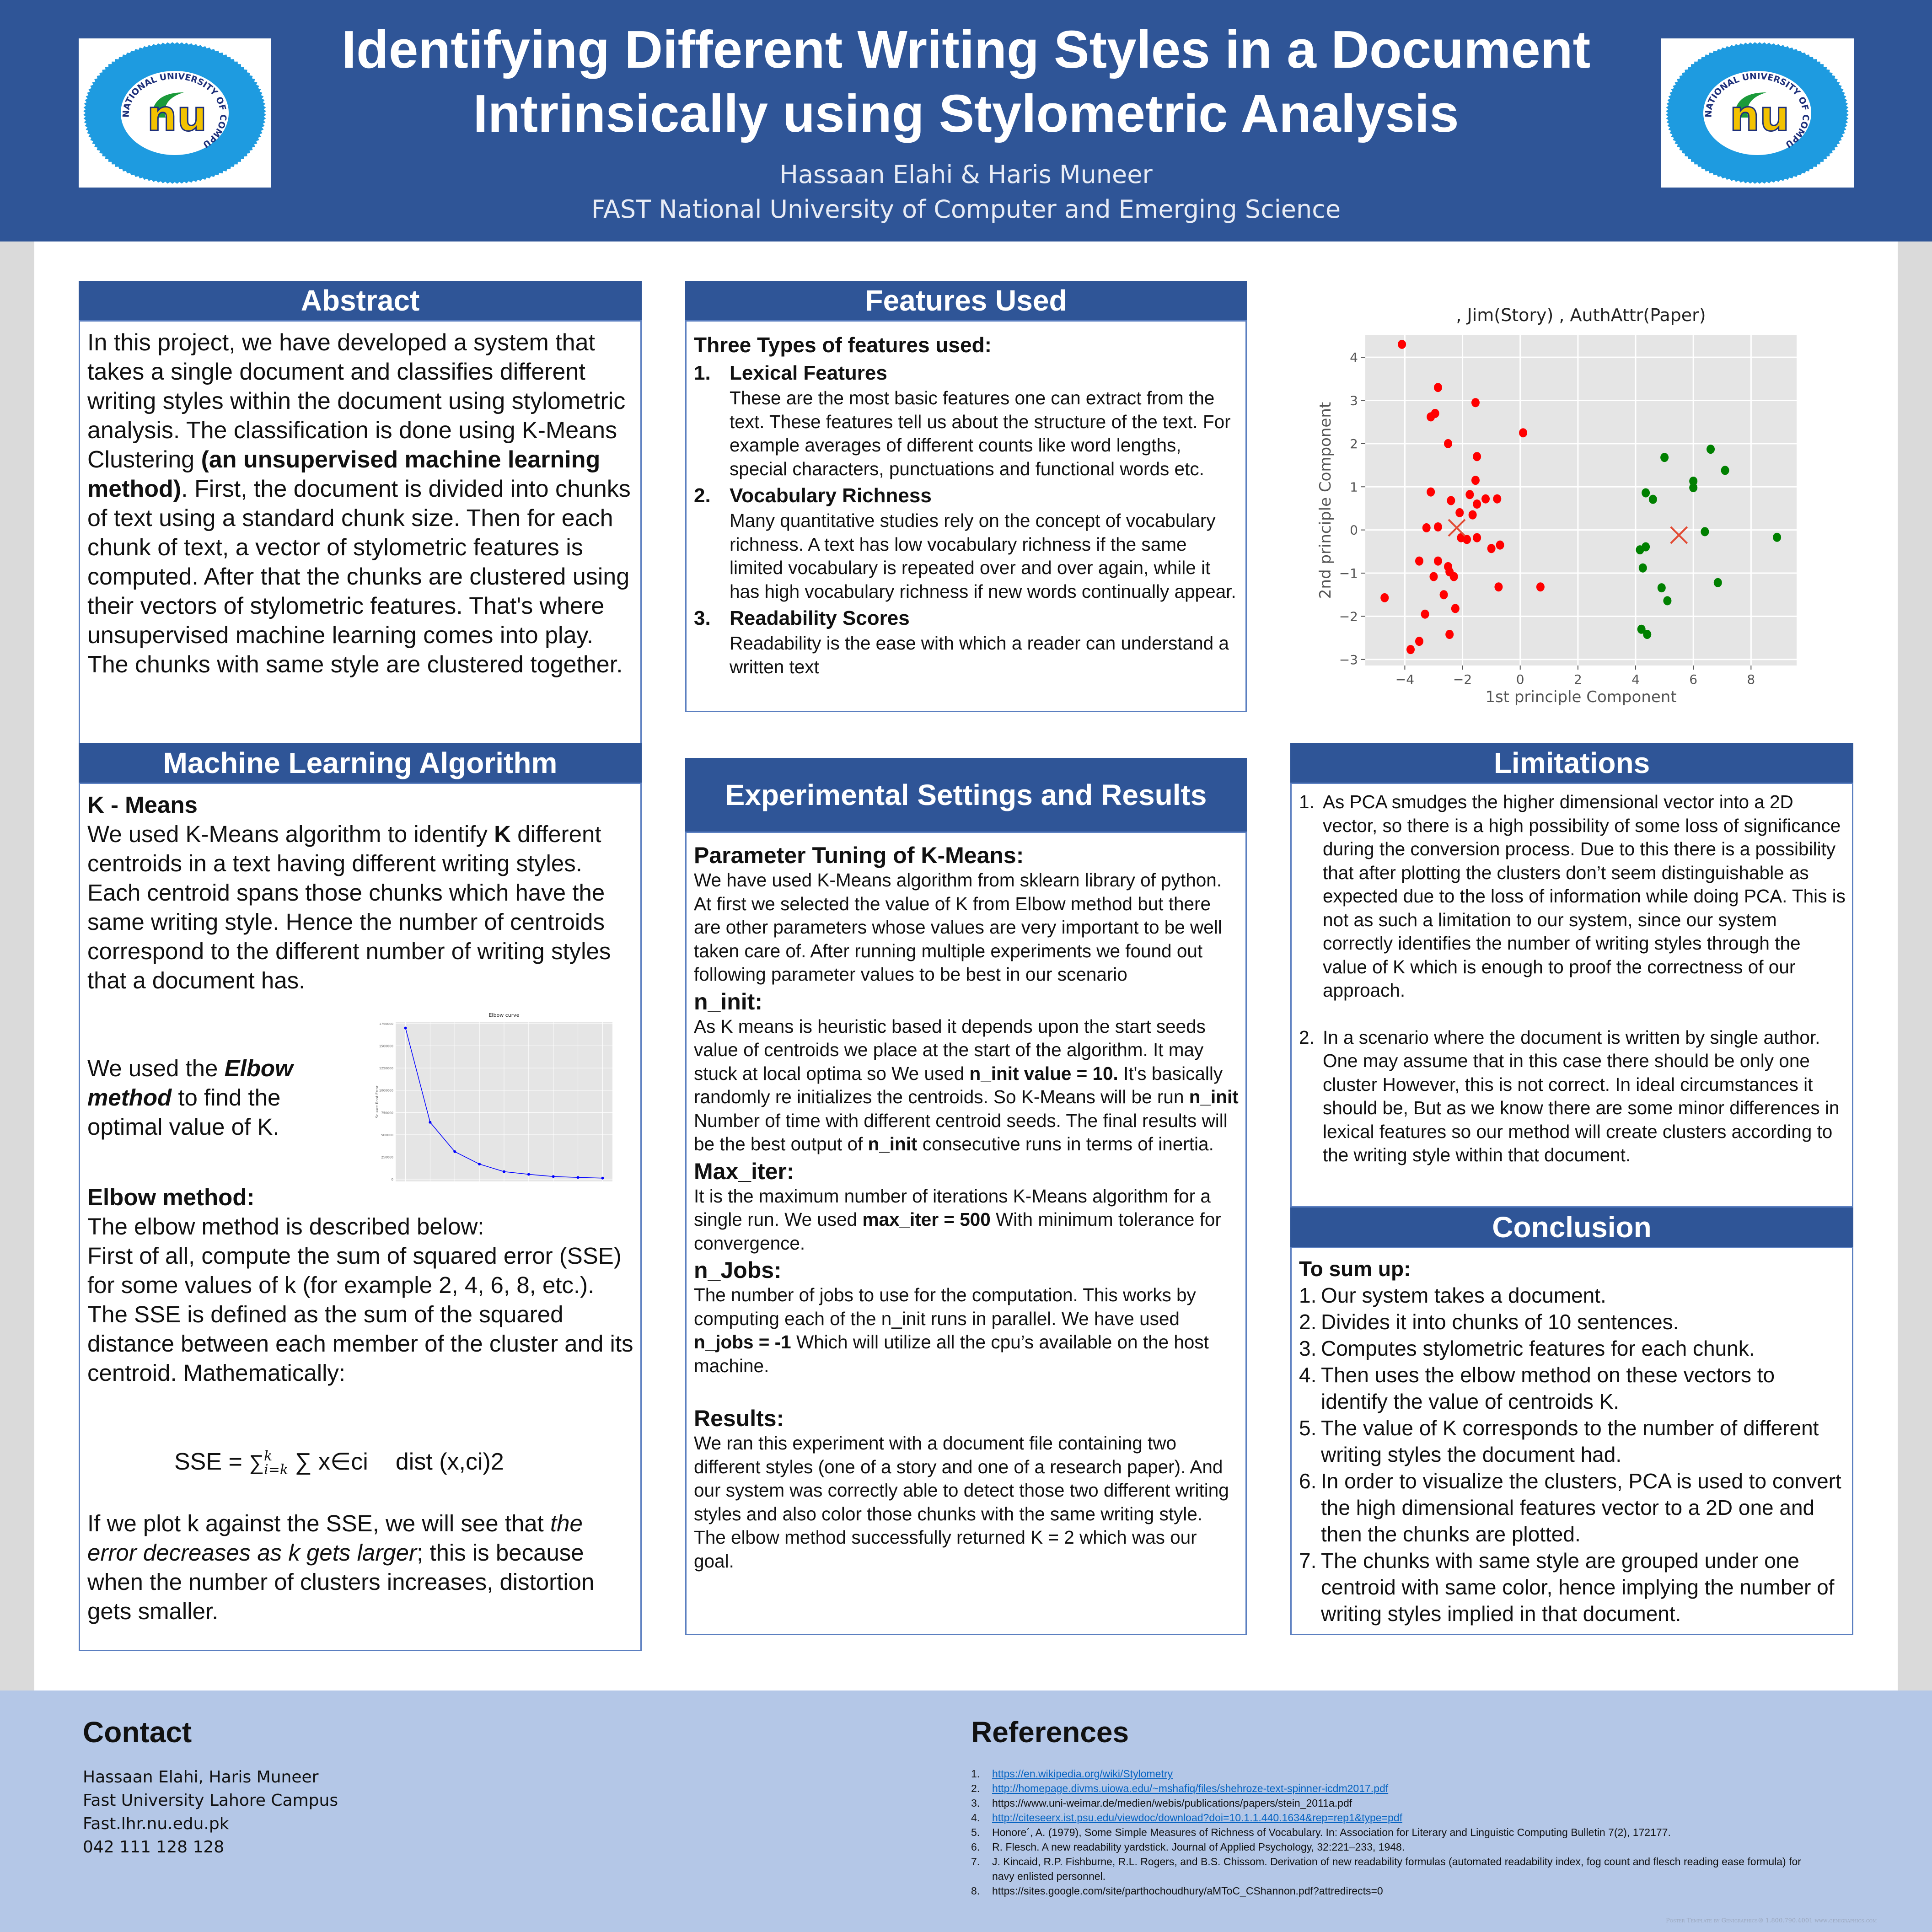 This screenshot has height=1932, width=1932. What do you see at coordinates (808, 373) in the screenshot?
I see `feature-title: Lexical Features` at bounding box center [808, 373].